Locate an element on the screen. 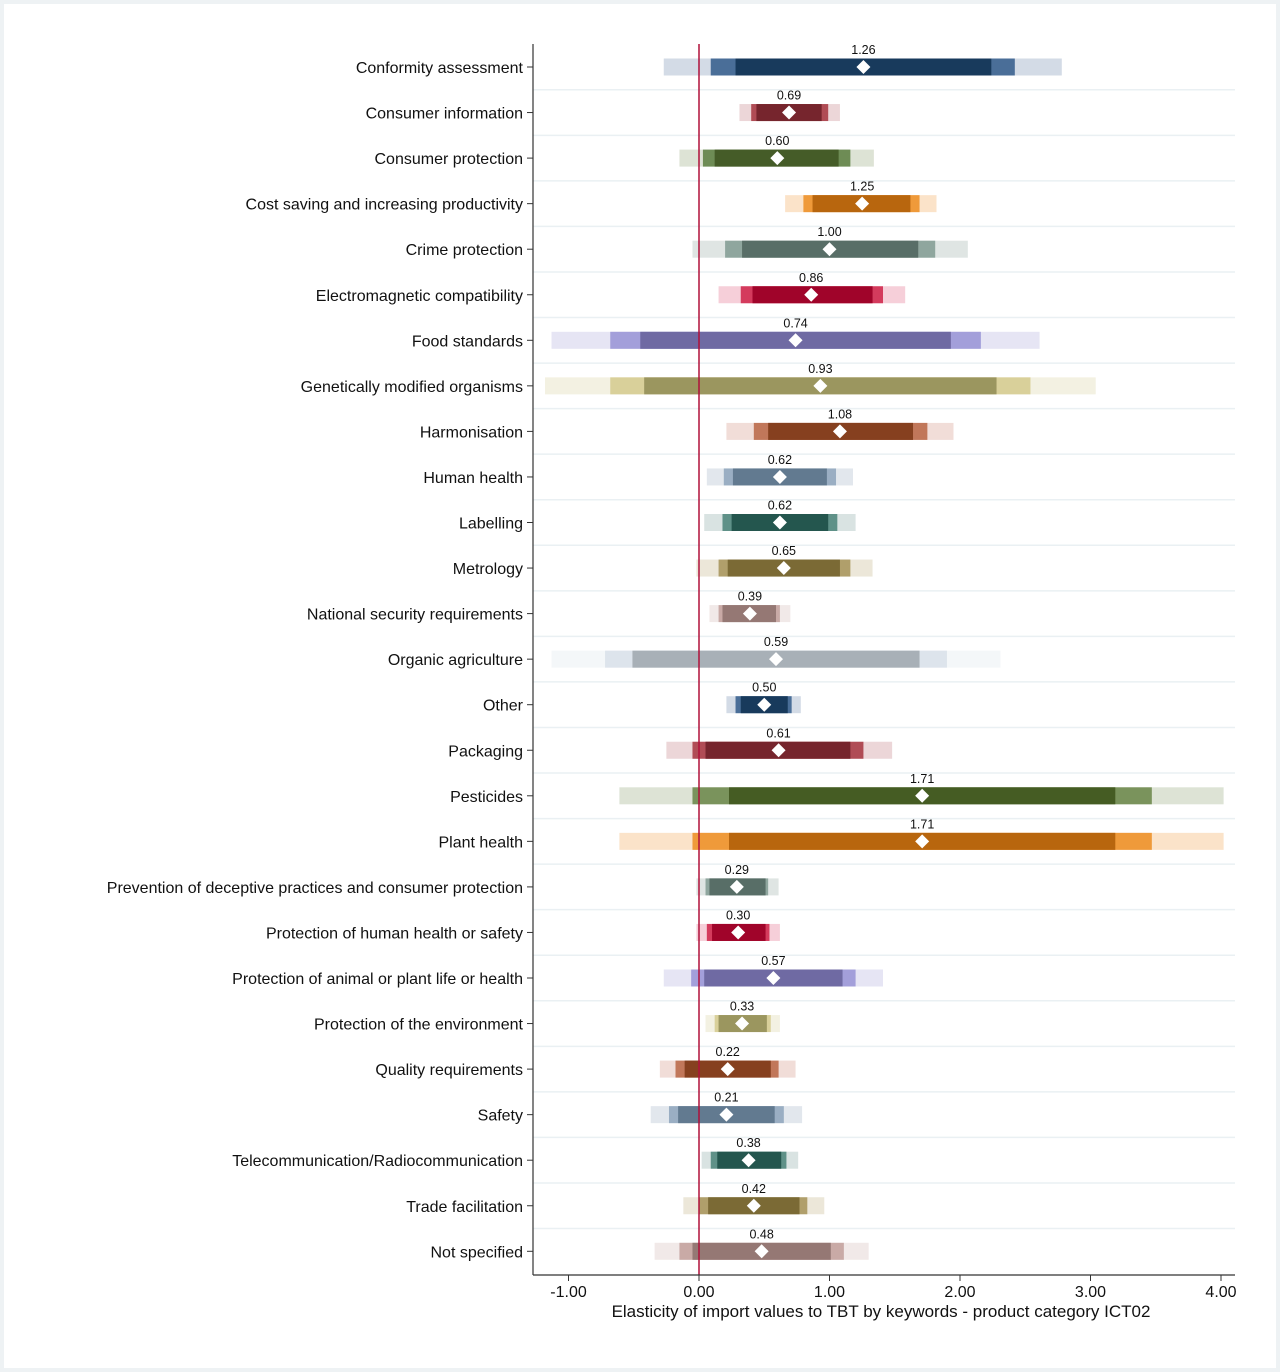 This screenshot has width=1280, height=1372. value-label: 0.29 is located at coordinates (737, 870).